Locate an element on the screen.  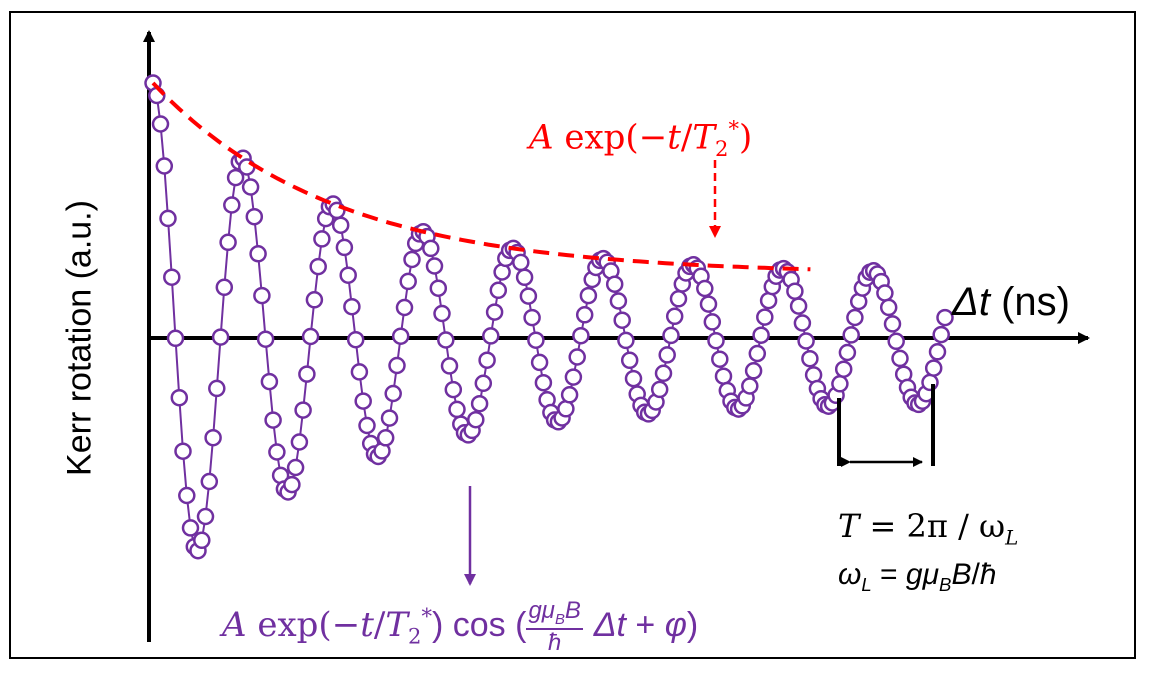
period-sub: L is located at coordinates (1011, 537).